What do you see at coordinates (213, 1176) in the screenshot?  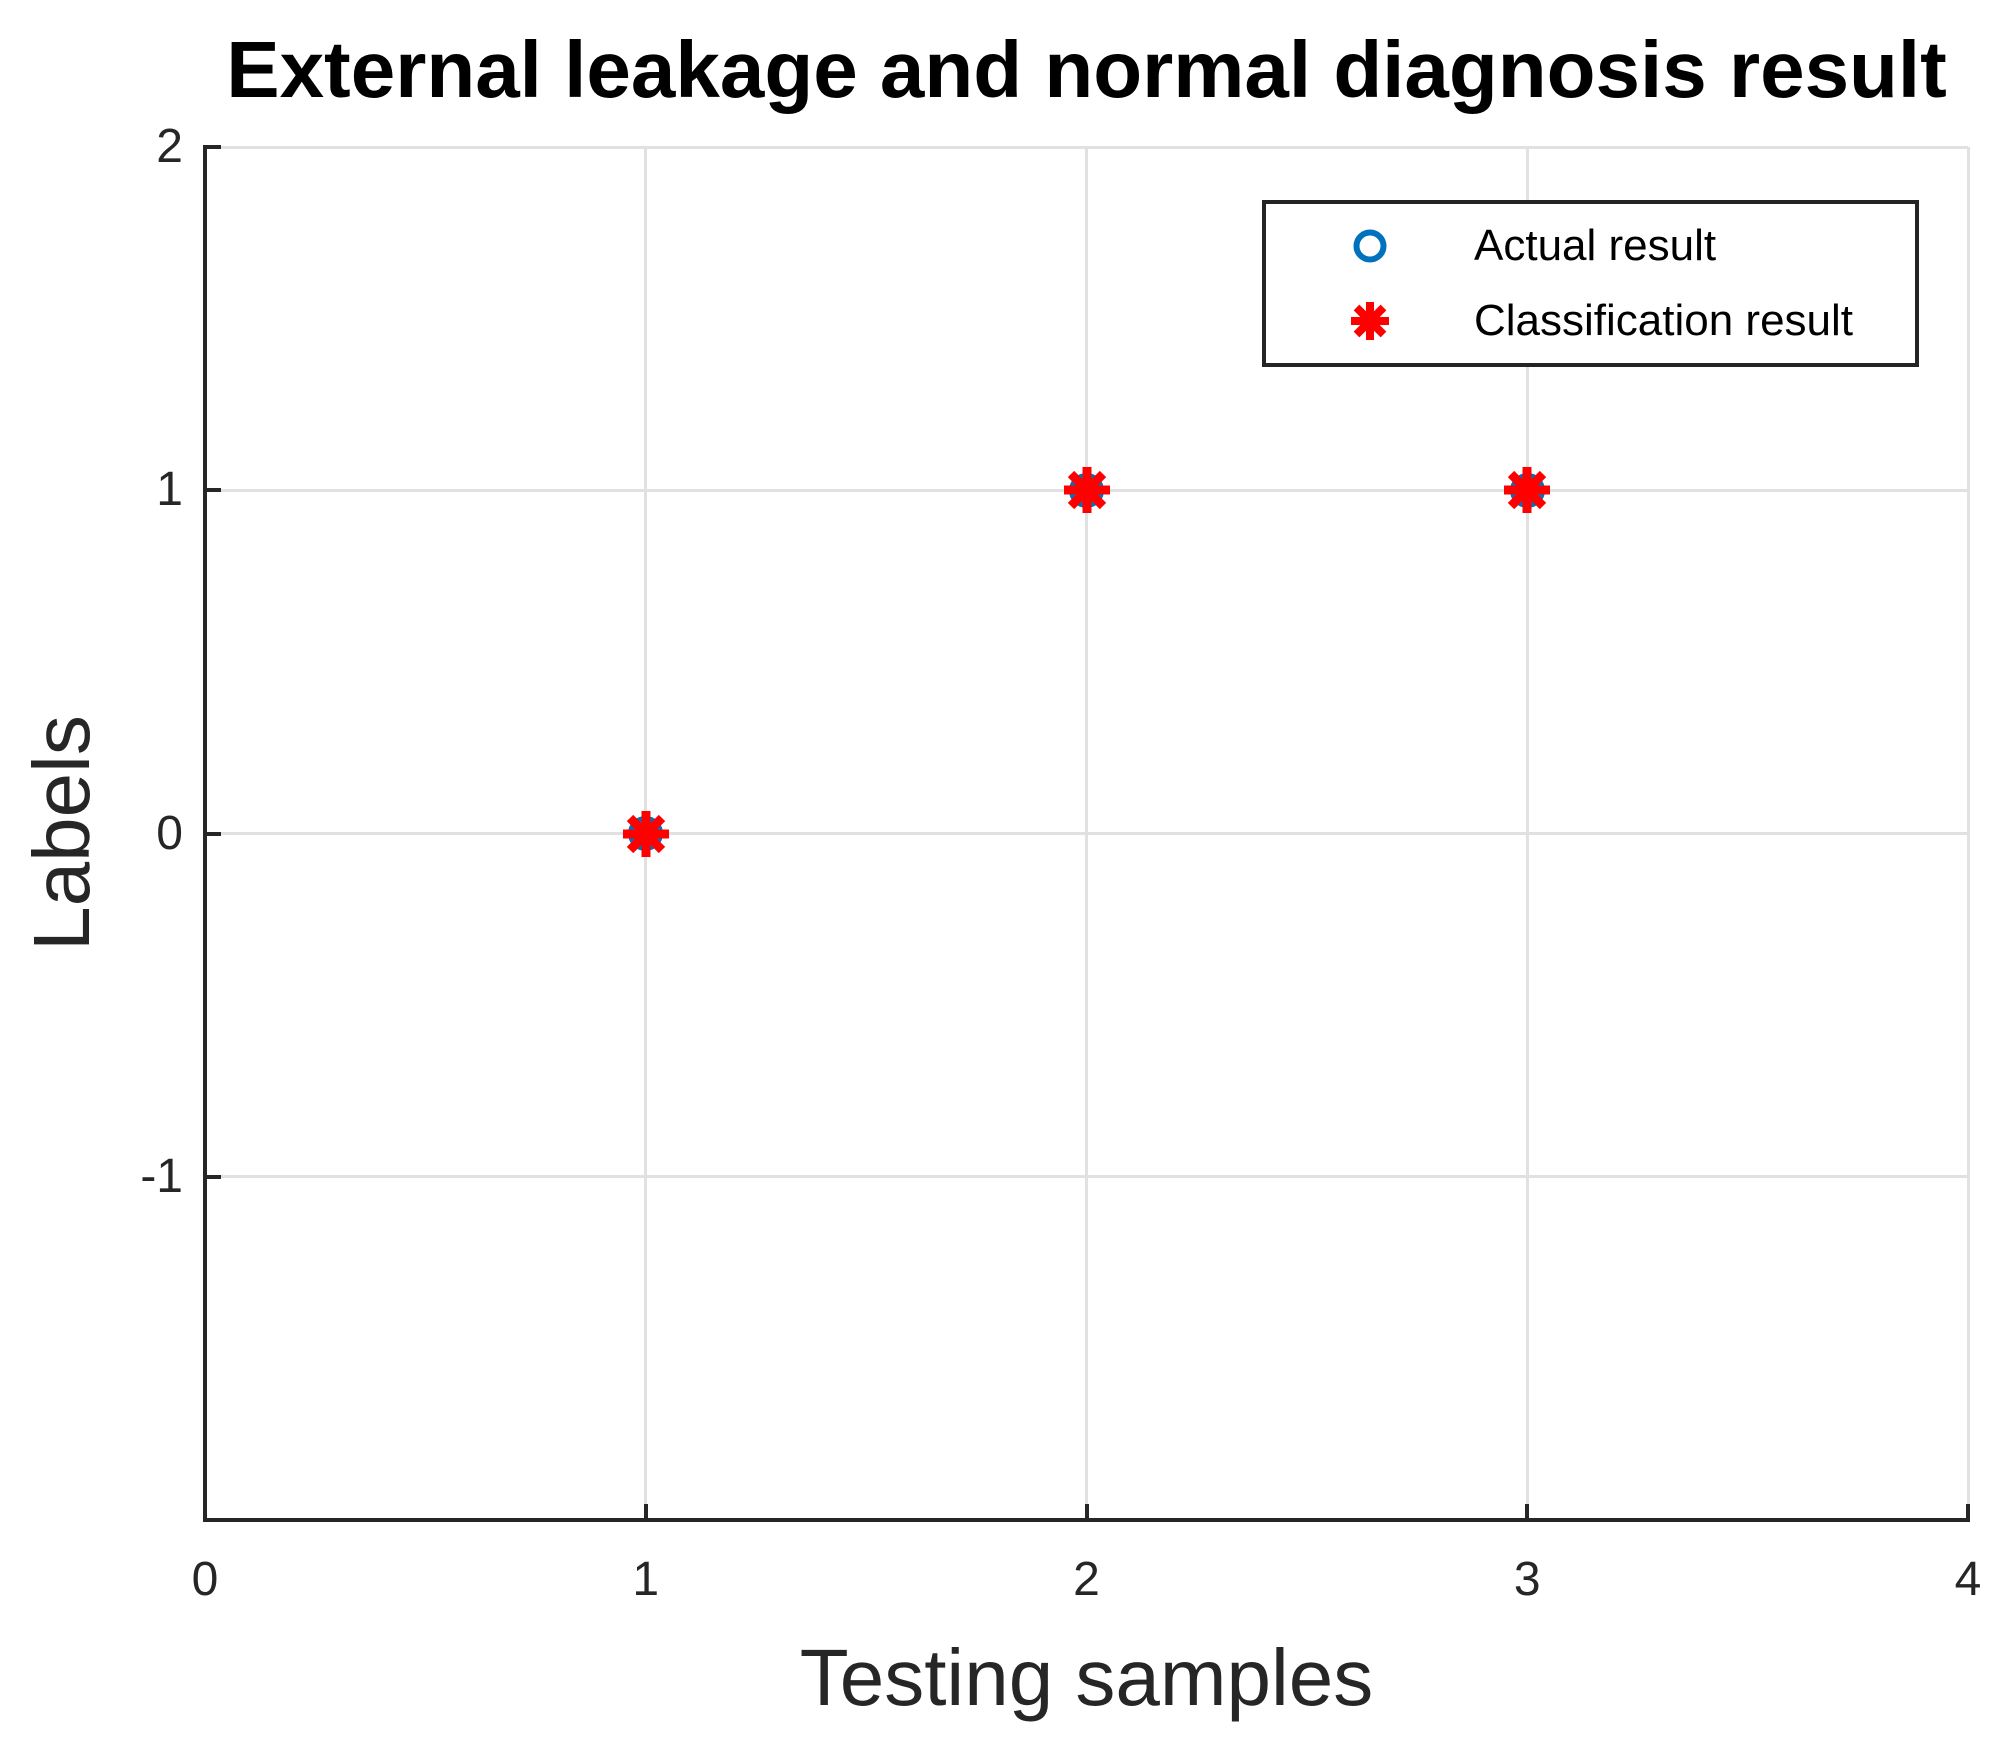 I see `y-tick--1` at bounding box center [213, 1176].